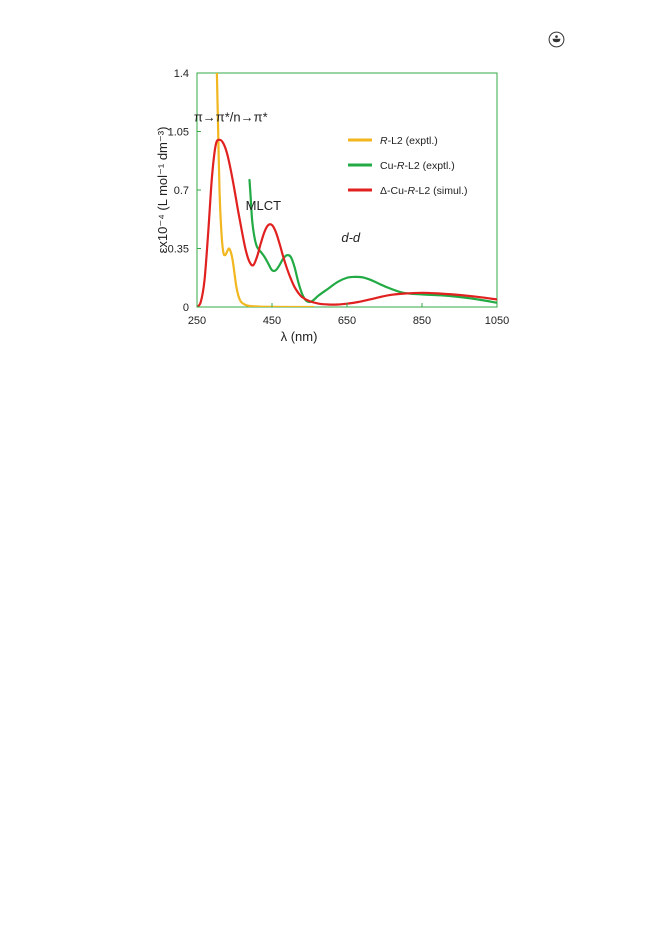  Describe the element at coordinates (178, 250) in the screenshot. I see `y-tick-label: 0.35` at that location.